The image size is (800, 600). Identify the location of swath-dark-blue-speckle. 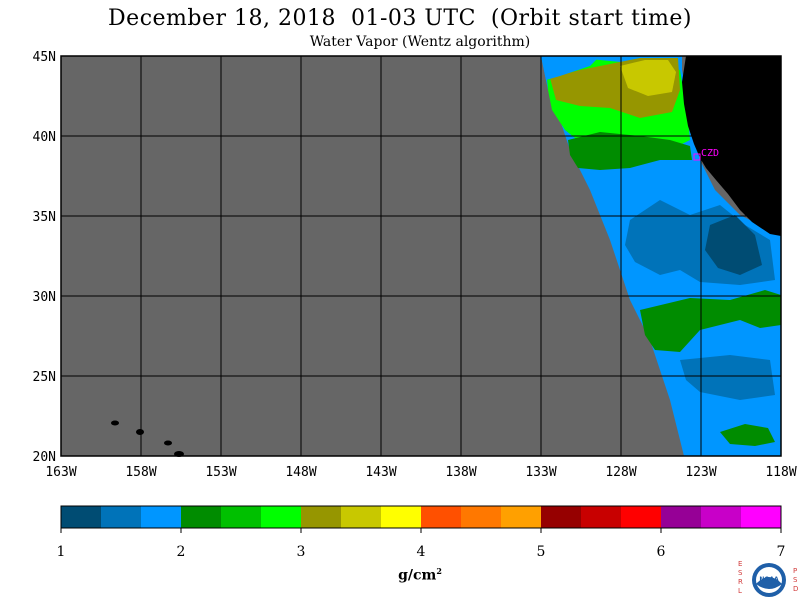
(727, 377).